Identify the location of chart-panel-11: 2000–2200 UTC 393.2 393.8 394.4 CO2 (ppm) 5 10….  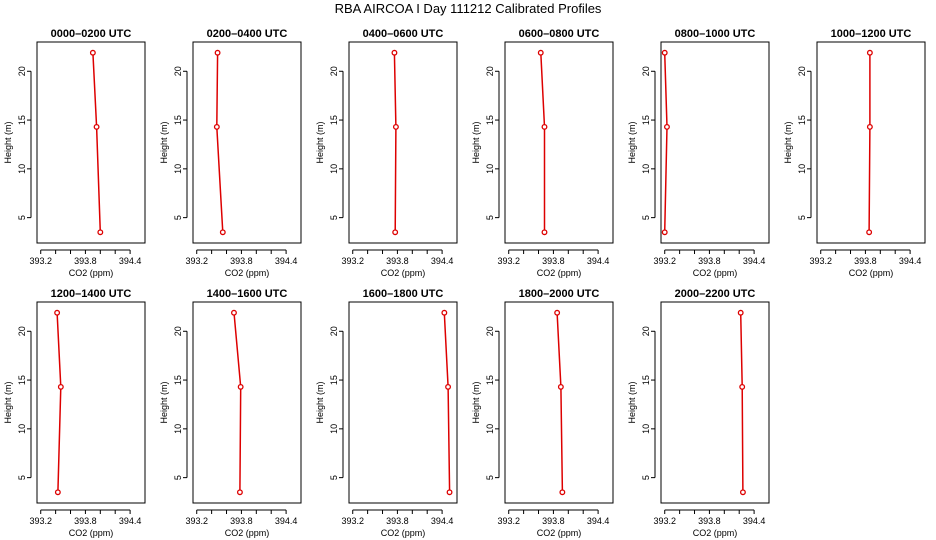
(698, 413).